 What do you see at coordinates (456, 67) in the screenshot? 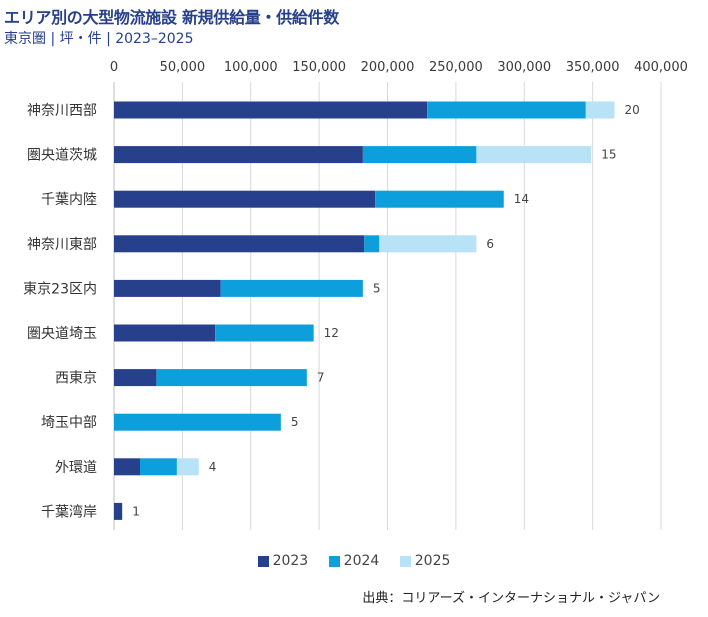
I see `x-tick-label: 250,000` at bounding box center [456, 67].